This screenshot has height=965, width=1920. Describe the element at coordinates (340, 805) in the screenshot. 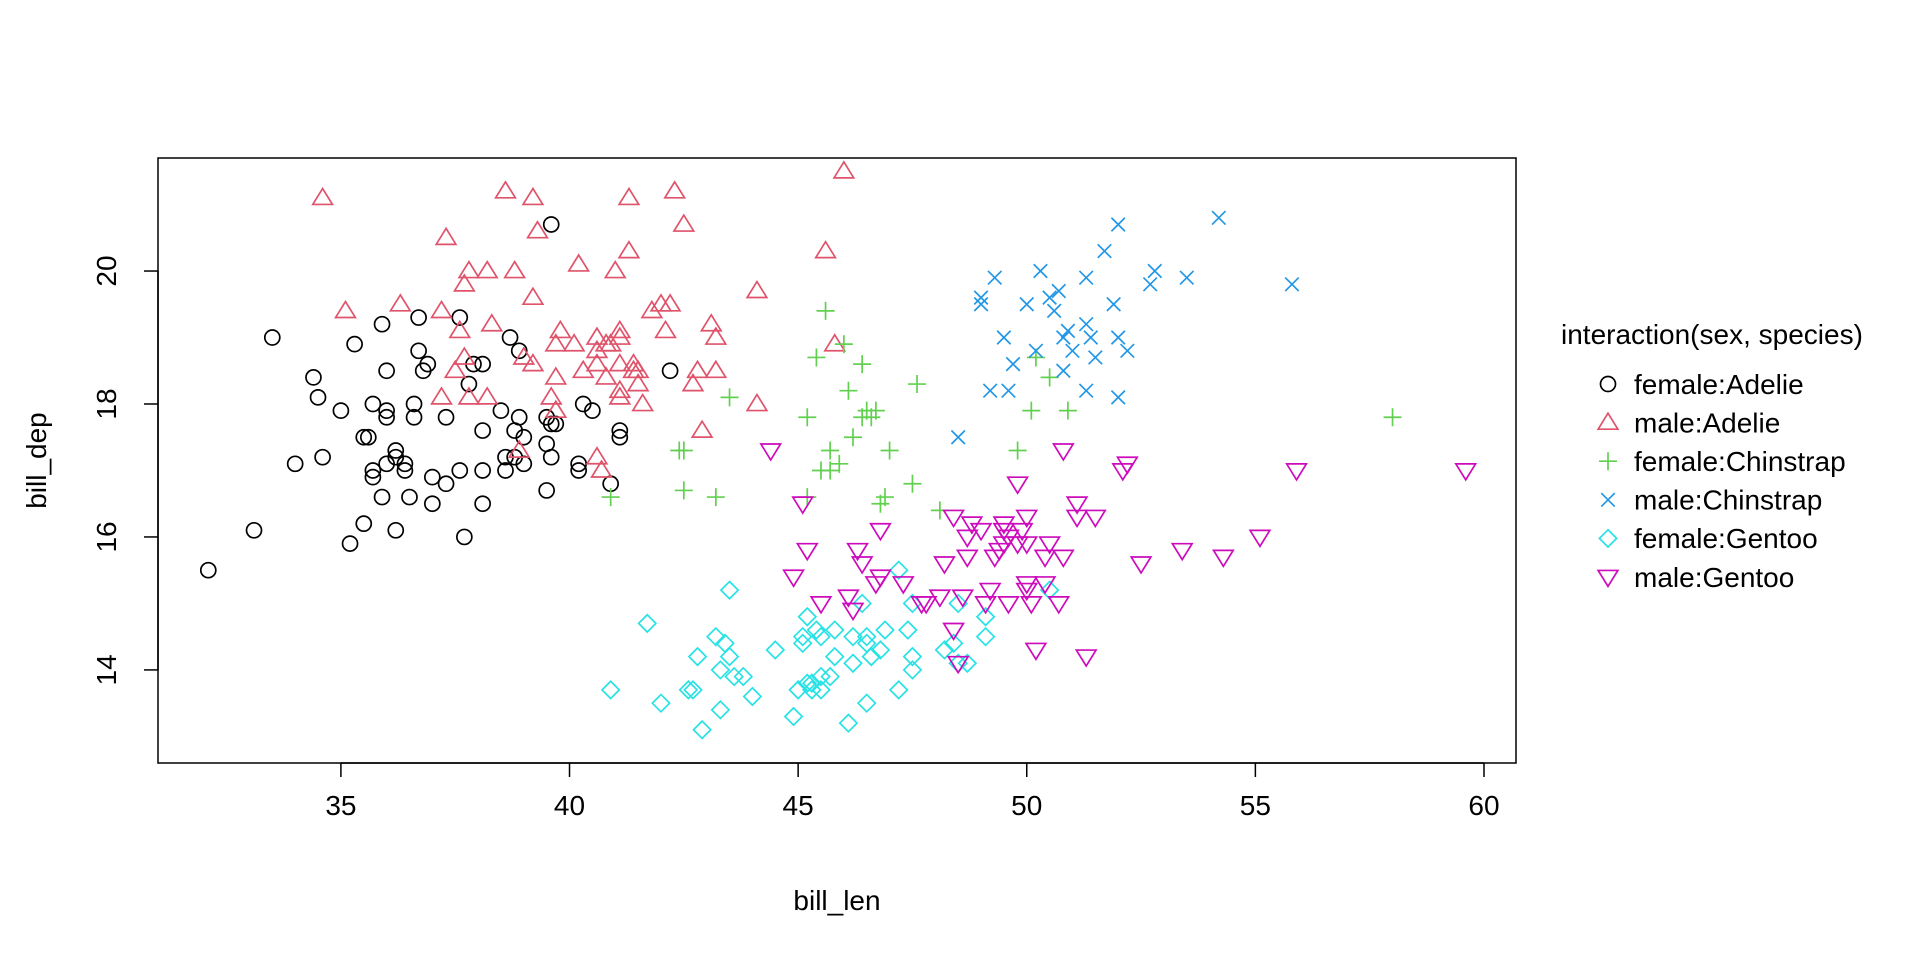

I see `x-tick-label: 35` at that location.